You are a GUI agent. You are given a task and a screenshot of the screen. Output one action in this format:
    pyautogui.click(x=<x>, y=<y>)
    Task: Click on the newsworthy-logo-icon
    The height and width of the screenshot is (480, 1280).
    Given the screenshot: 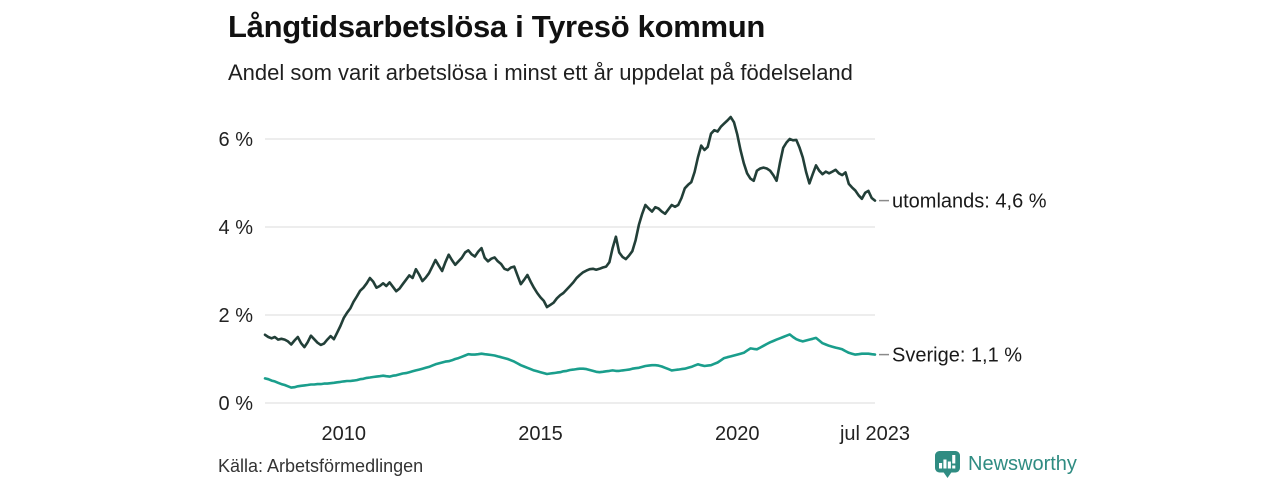 What is the action you would take?
    pyautogui.click(x=947, y=464)
    